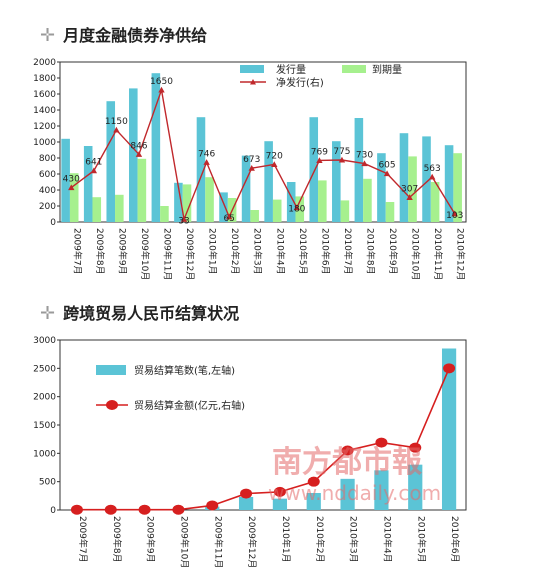  Describe the element at coordinates (140, 313) in the screenshot. I see `chart2-title: ✛ 跨境贸易人民币结算状况` at that location.